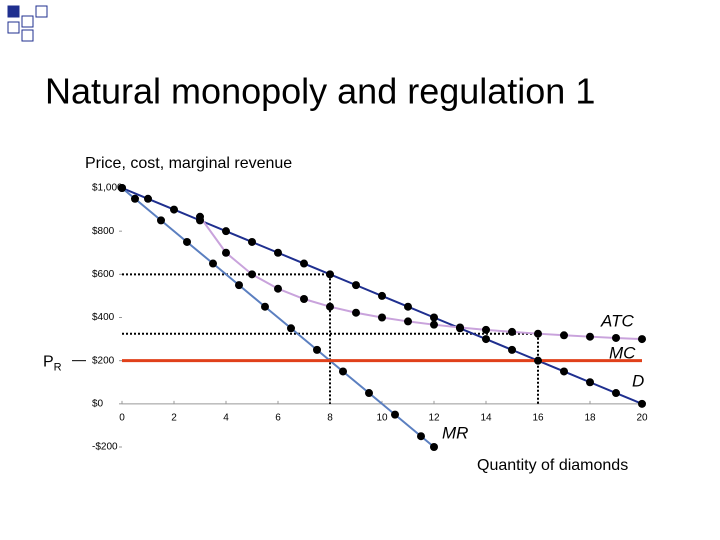  Describe the element at coordinates (421, 278) in the screenshot. I see `series-line` at that location.